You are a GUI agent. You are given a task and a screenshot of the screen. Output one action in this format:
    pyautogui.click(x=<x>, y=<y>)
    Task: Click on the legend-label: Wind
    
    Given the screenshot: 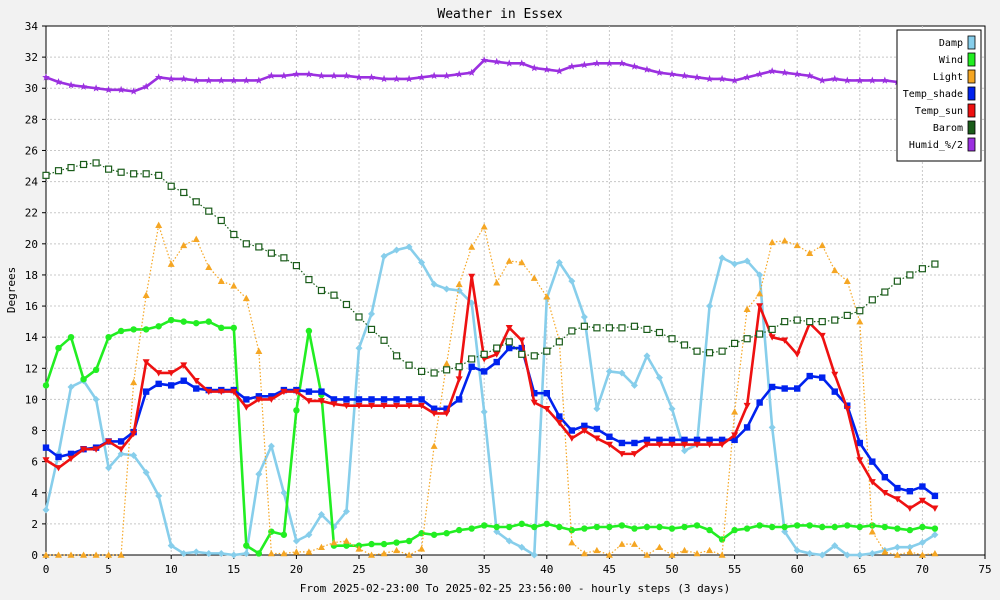 What is the action you would take?
    pyautogui.click(x=951, y=60)
    